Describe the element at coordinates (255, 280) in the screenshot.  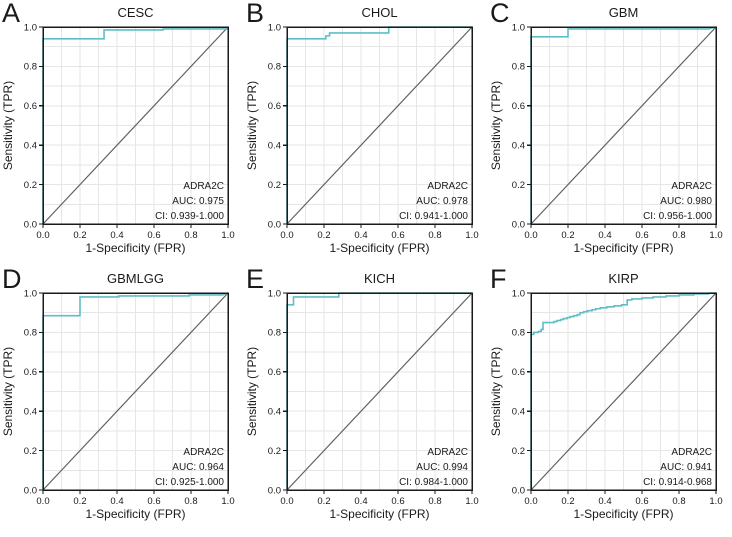
I see `panel-letter: E` at that location.